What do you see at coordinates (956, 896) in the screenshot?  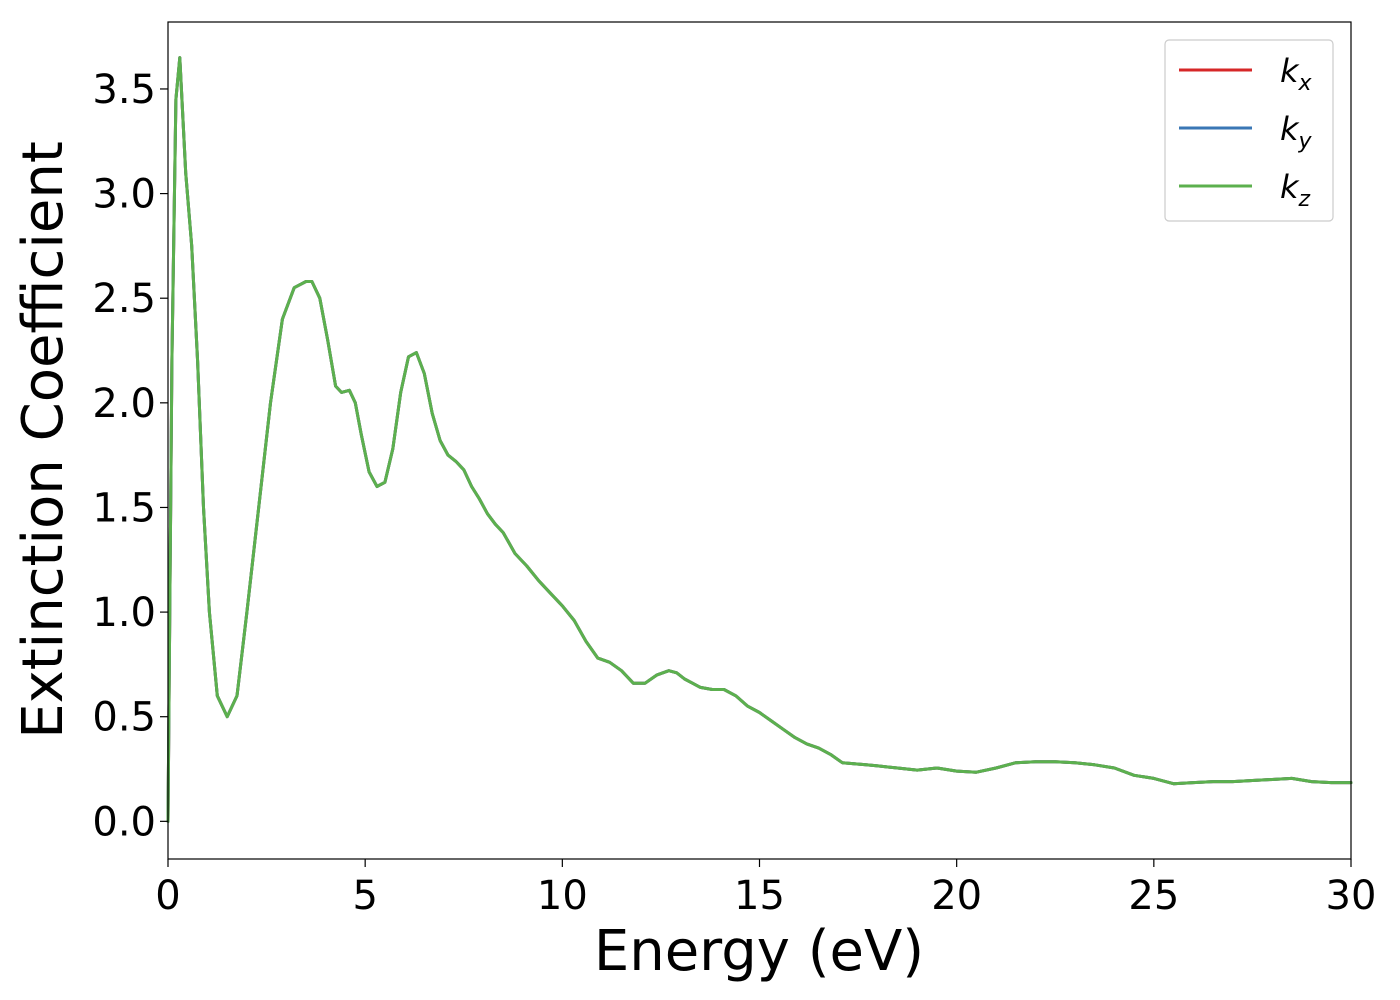 I see `x-tick-label: 20` at bounding box center [956, 896].